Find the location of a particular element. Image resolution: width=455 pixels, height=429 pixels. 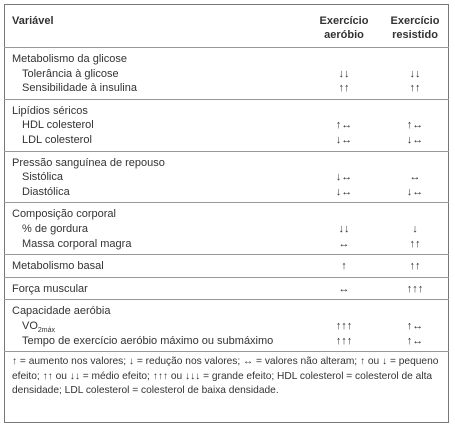

resistance-effect: ↔ is located at coordinates (415, 177).